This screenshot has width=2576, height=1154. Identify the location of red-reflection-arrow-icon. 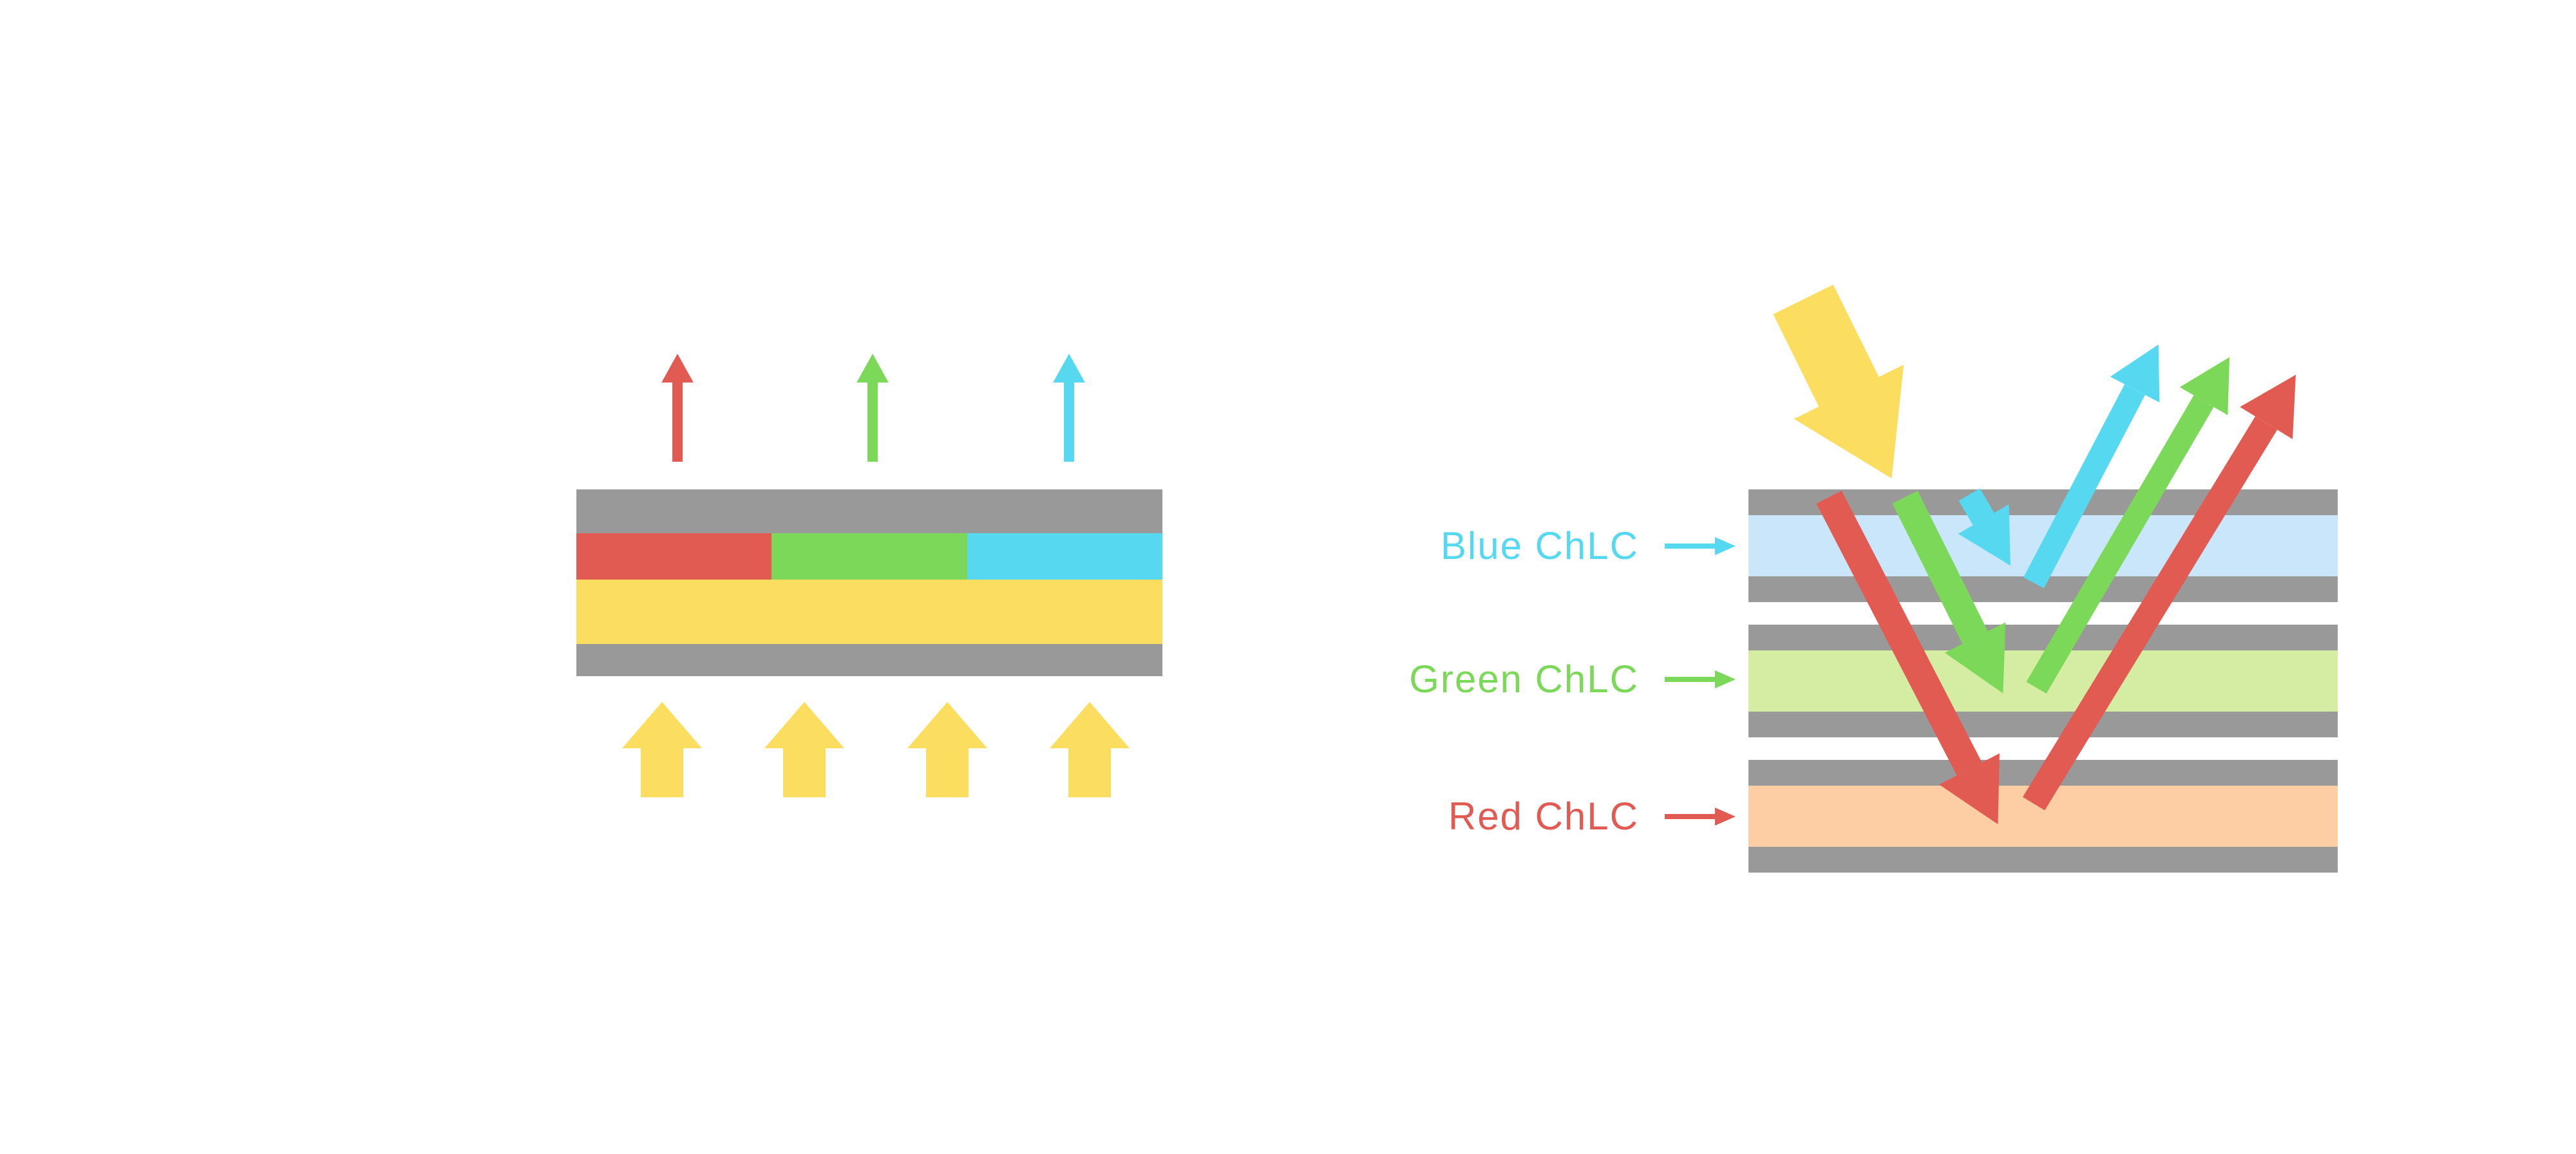
(2159, 592).